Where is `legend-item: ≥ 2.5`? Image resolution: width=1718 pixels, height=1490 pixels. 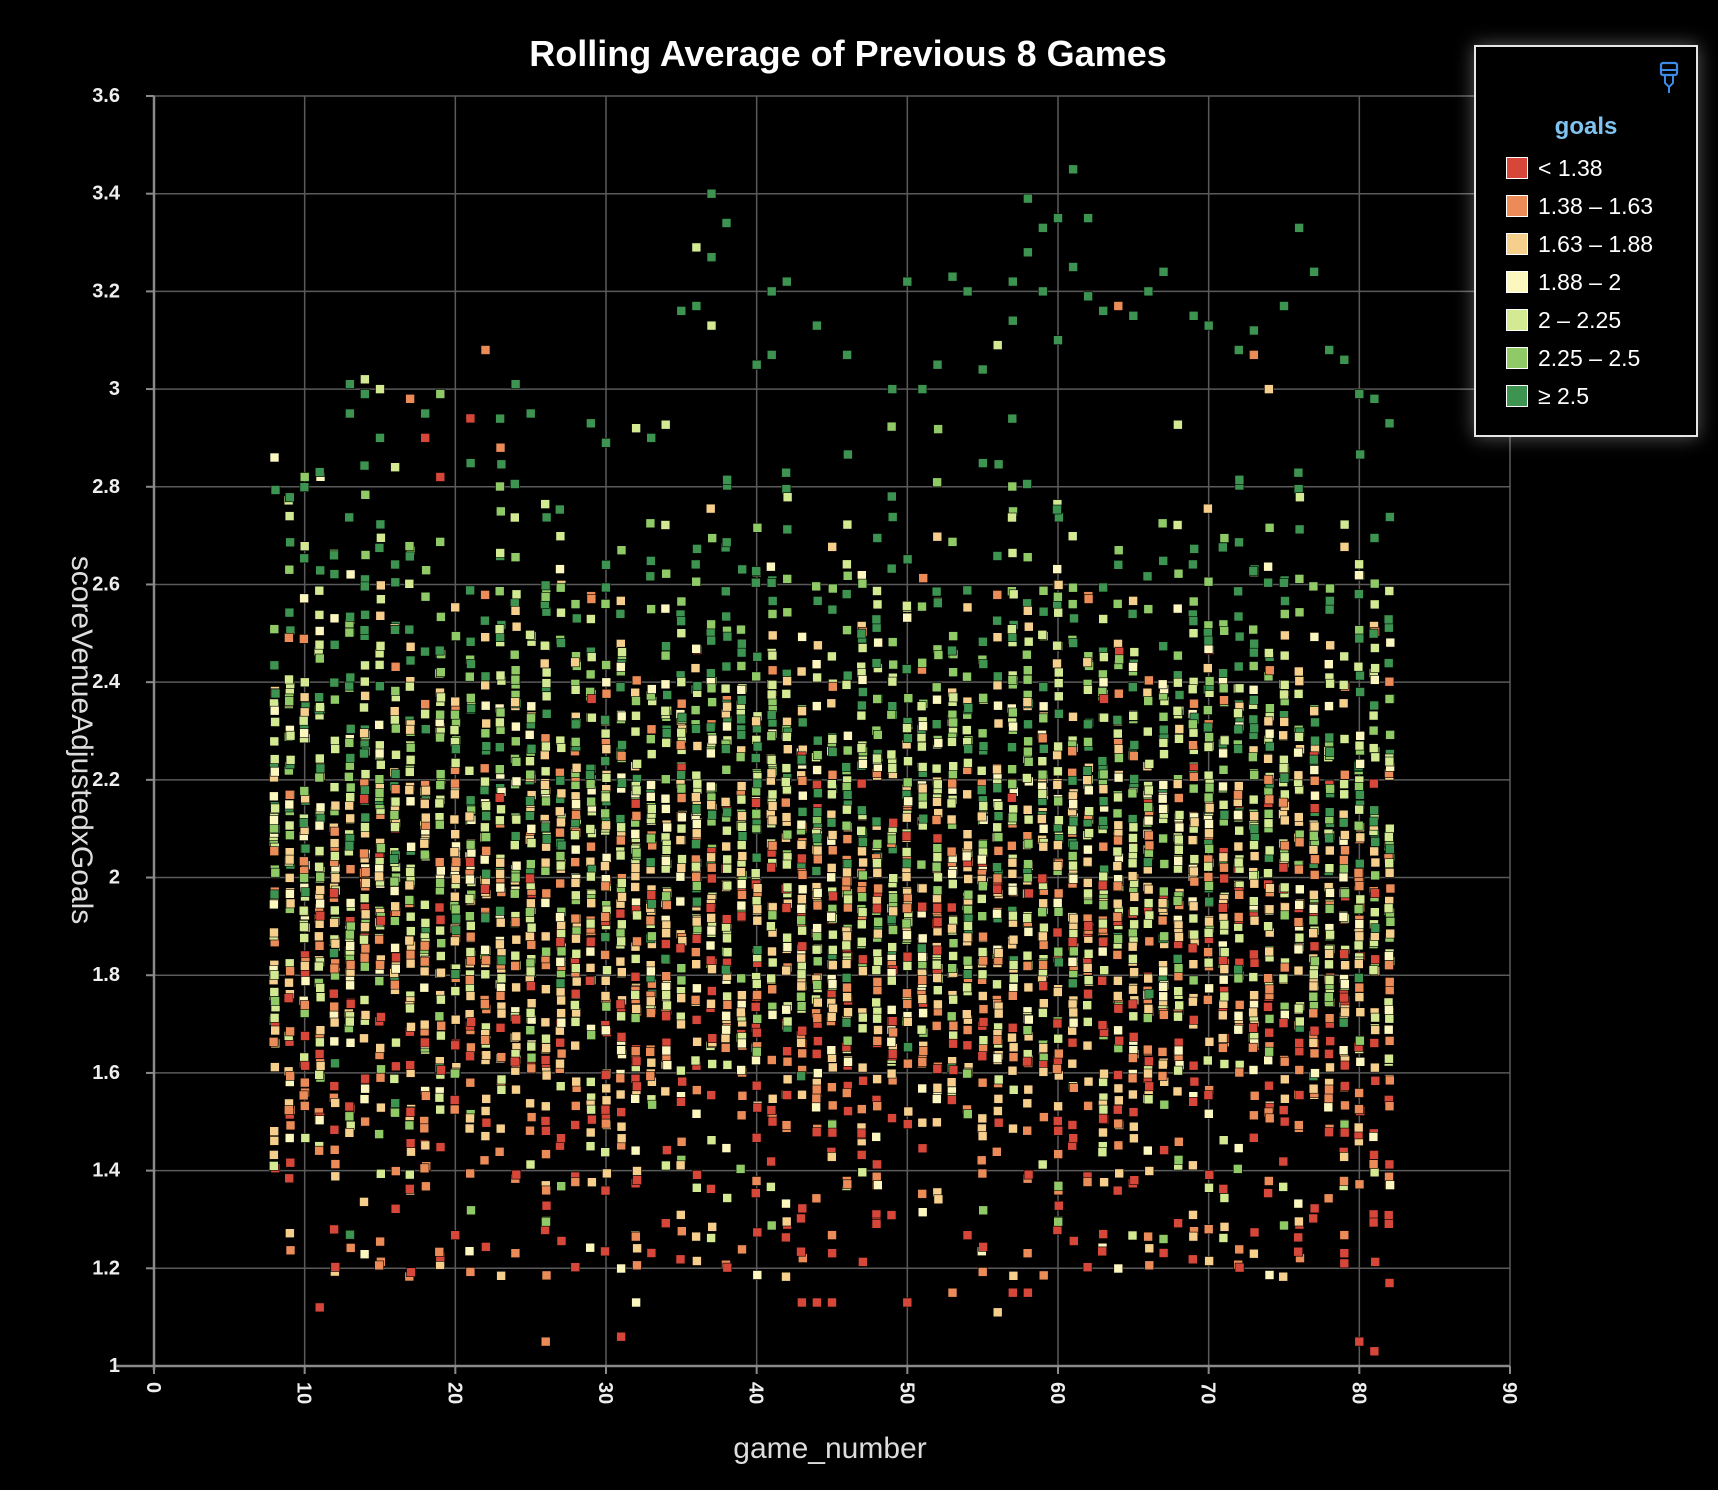 legend-item: ≥ 2.5 is located at coordinates (1579, 396).